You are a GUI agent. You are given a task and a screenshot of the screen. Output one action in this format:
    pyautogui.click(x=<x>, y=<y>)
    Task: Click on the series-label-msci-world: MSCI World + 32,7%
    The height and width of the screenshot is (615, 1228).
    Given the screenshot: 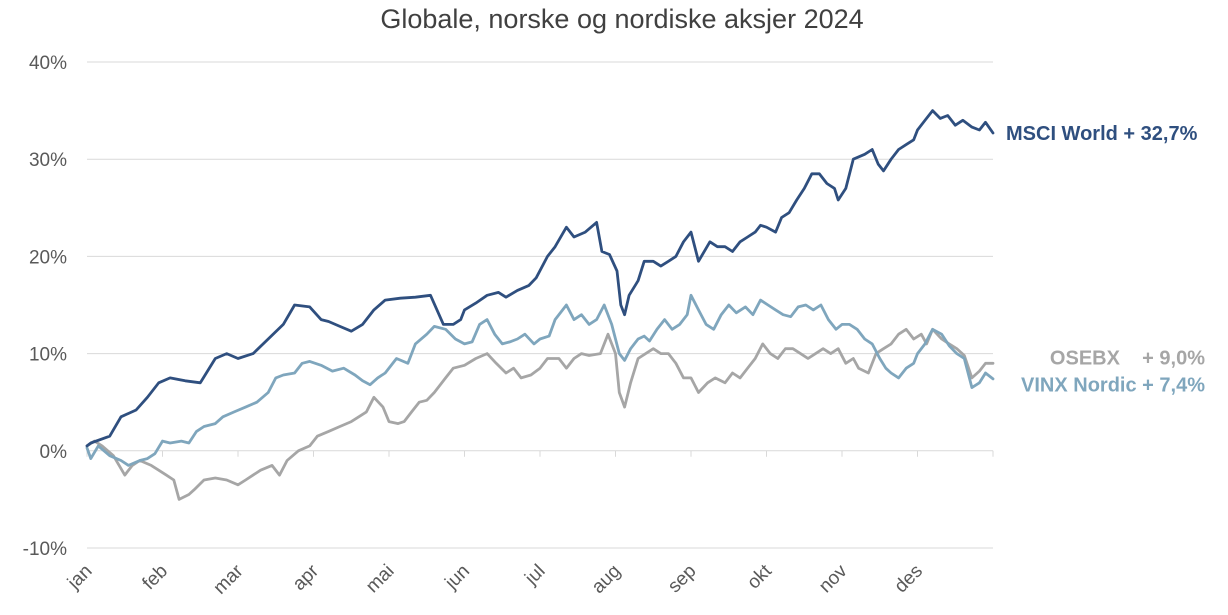 What is the action you would take?
    pyautogui.click(x=1102, y=134)
    